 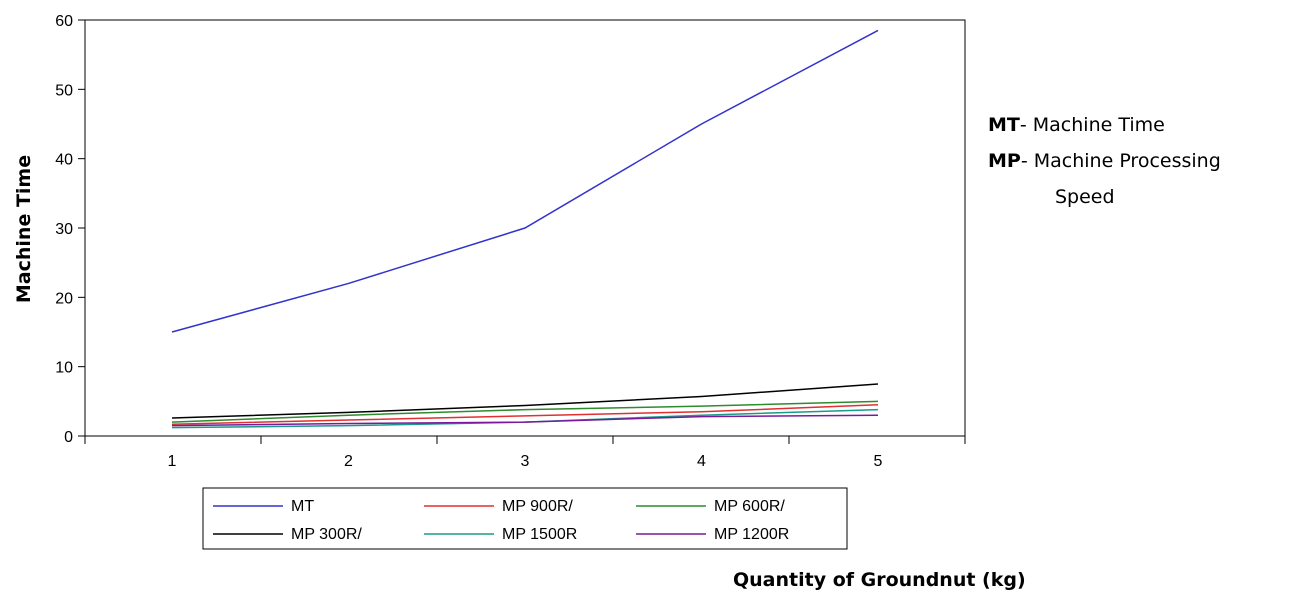 I want to click on y-axis: 0 10 20 30 40 50 60, so click(x=70, y=229).